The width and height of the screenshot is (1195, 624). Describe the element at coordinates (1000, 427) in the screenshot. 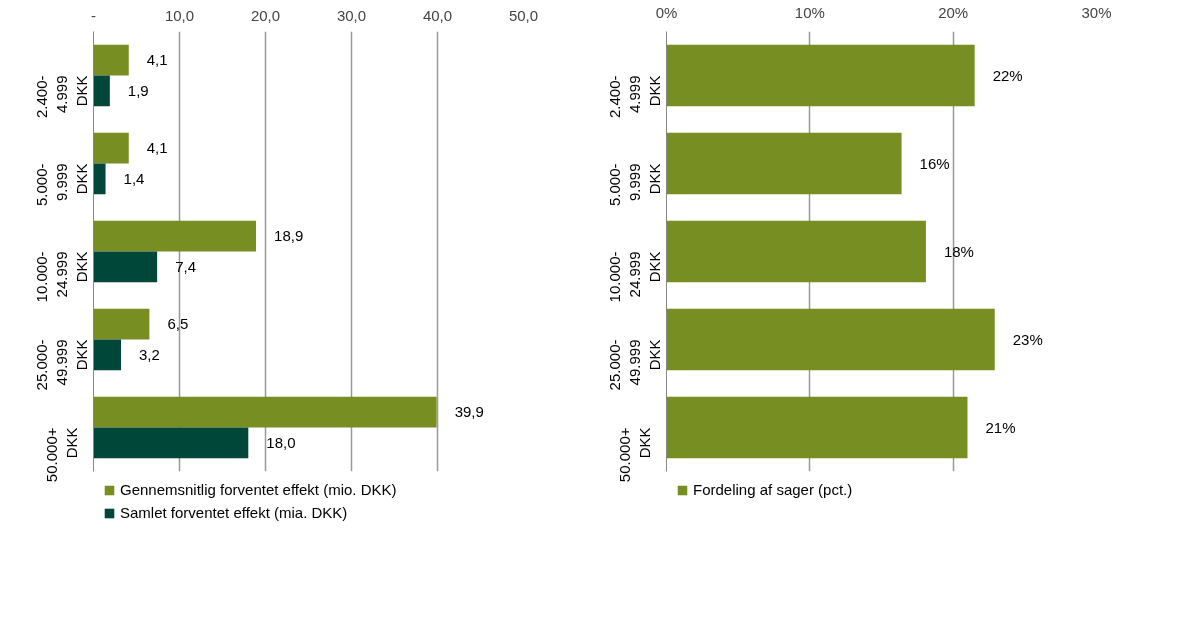

I see `data-label: 21%` at that location.